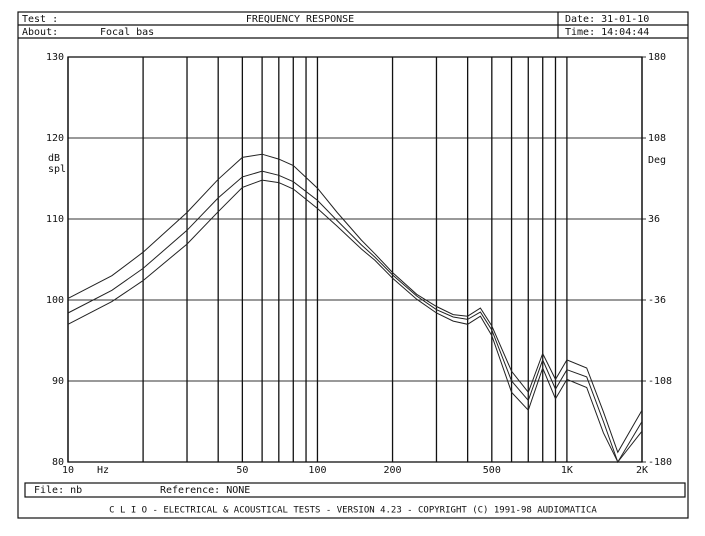 The width and height of the screenshot is (705, 536). Describe the element at coordinates (607, 19) in the screenshot. I see `date: Date: 31-01-10` at that location.